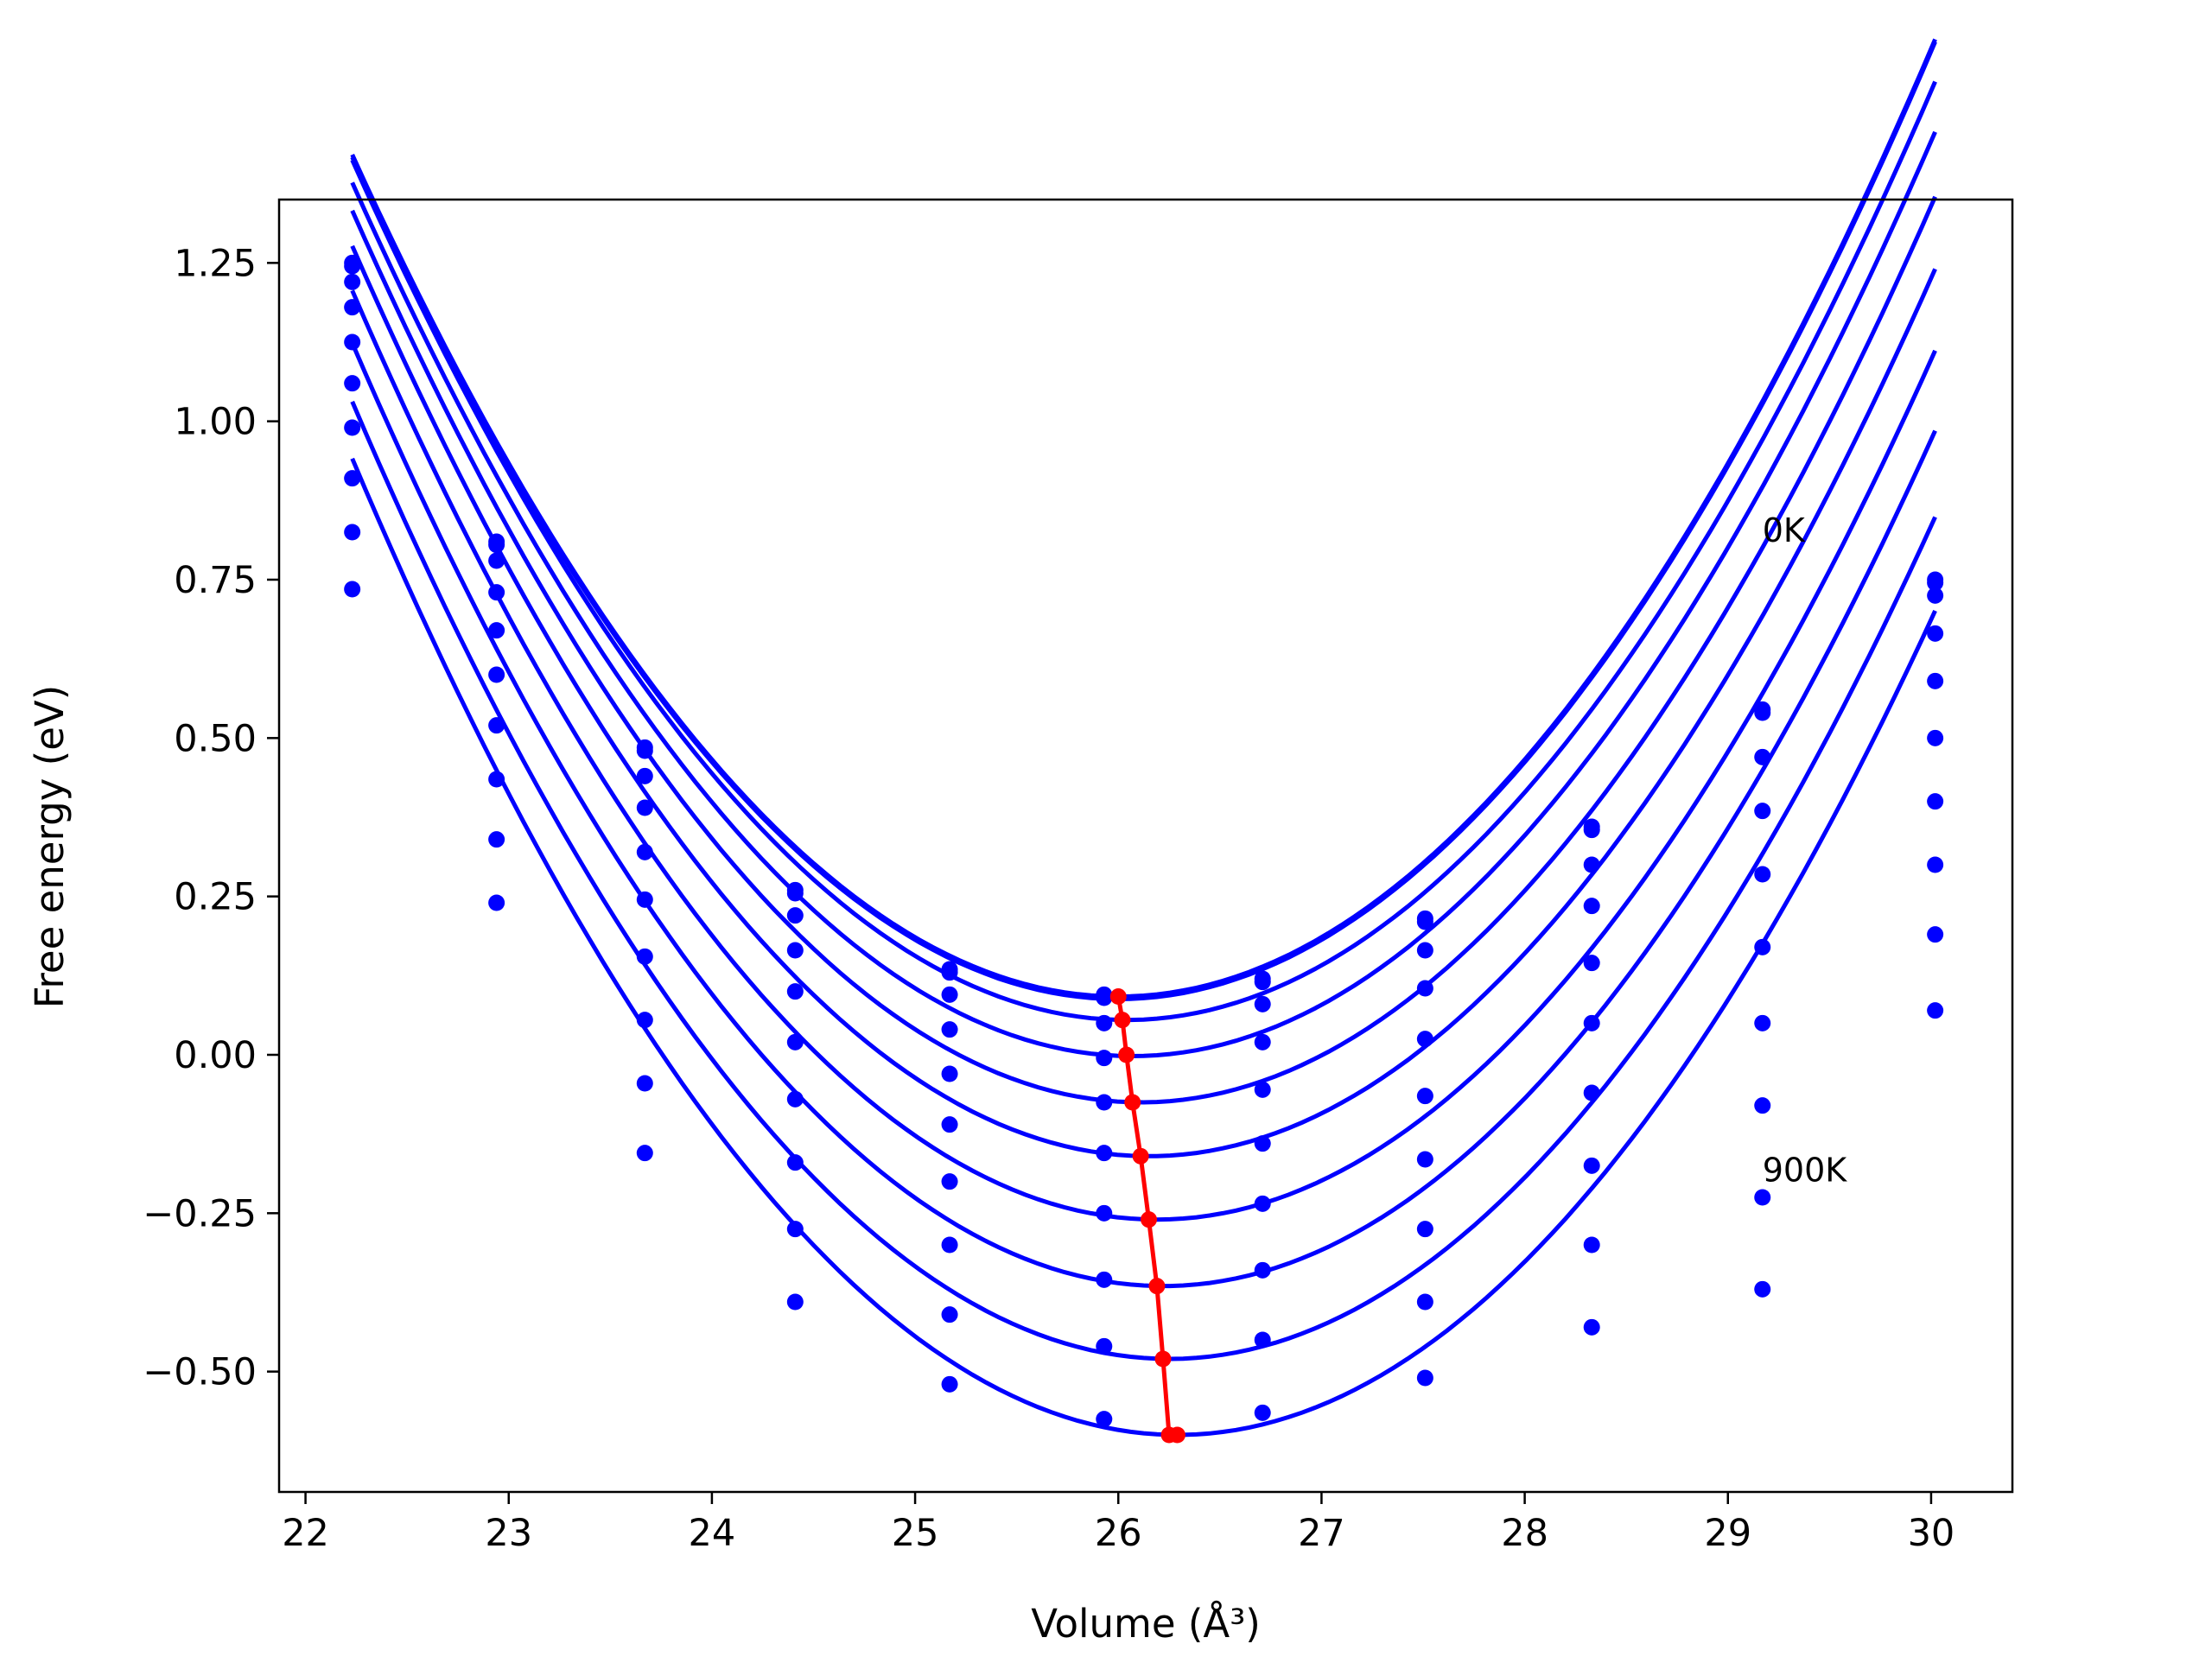  Describe the element at coordinates (1118, 1534) in the screenshot. I see `x-tick-label: 26` at that location.